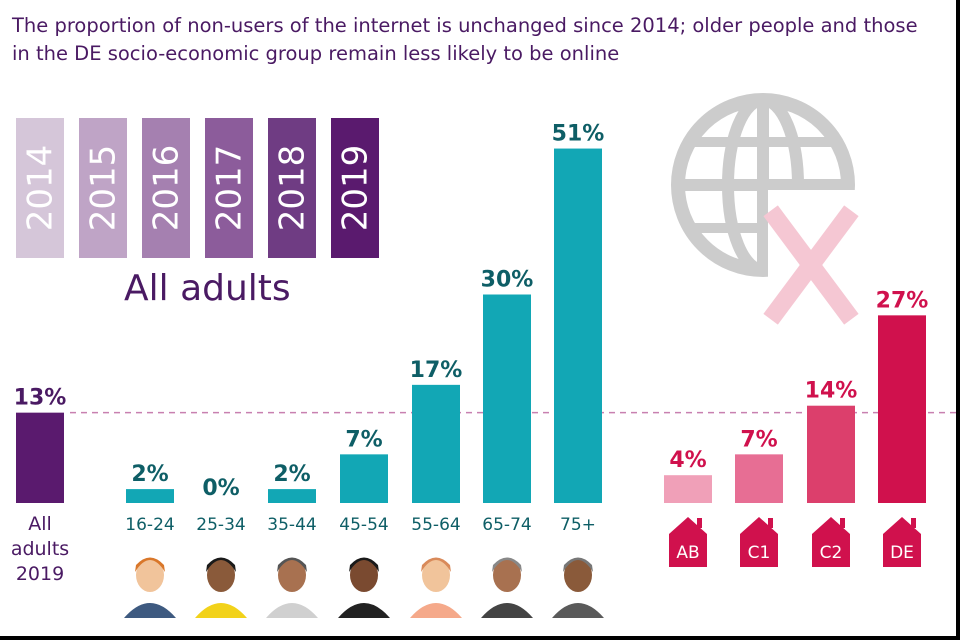  Describe the element at coordinates (220, 525) in the screenshot. I see `age-tick-label: 25-34` at that location.